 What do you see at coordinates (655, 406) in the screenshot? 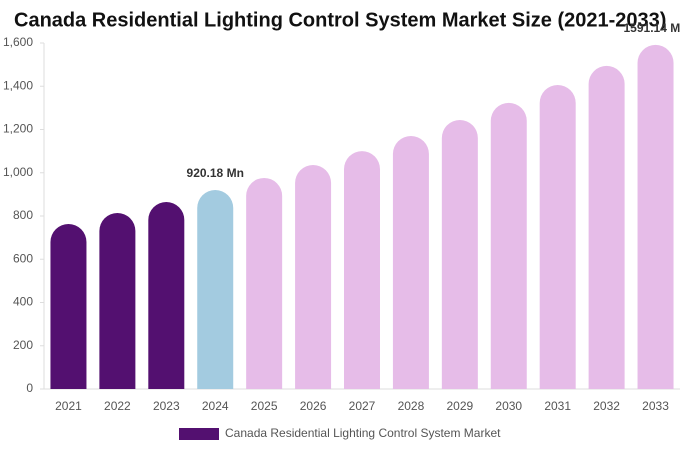
I see `x-tick-label: 2033` at bounding box center [655, 406].